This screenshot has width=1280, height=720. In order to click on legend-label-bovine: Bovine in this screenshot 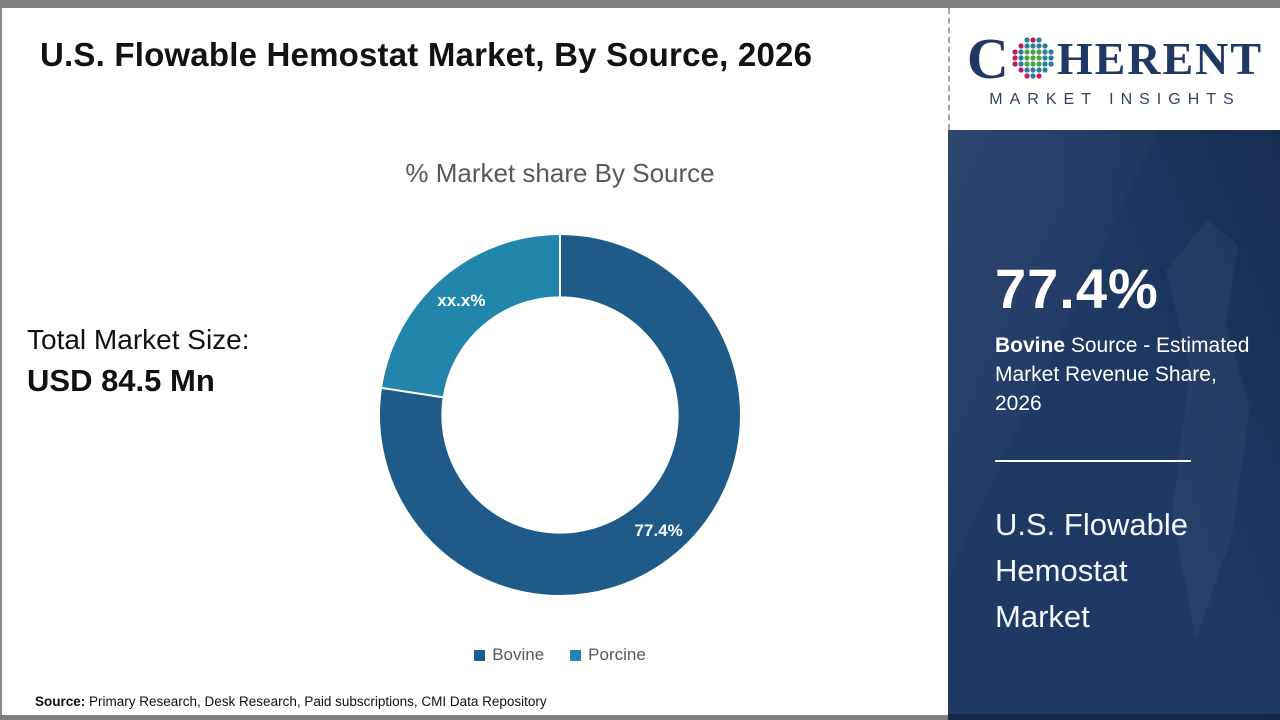, I will do `click(518, 654)`.